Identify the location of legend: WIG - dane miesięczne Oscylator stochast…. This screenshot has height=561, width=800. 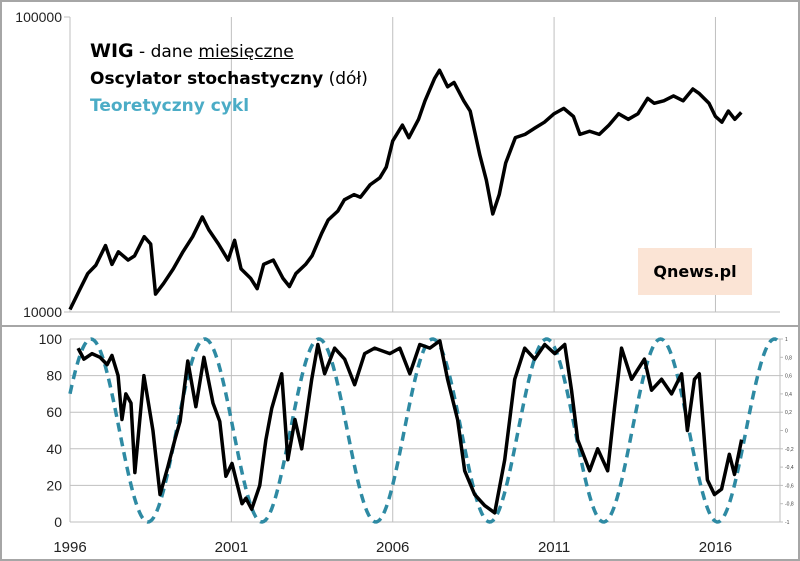
(229, 79).